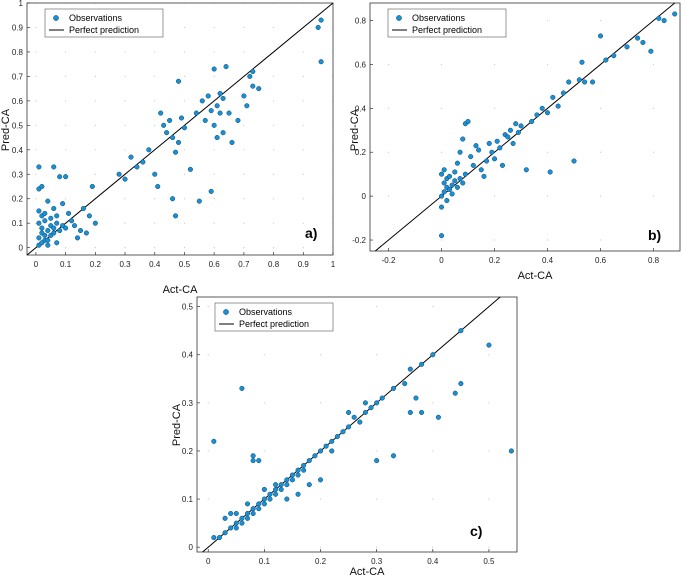  Describe the element at coordinates (188, 355) in the screenshot. I see `y-tick-label: 0.4` at that location.